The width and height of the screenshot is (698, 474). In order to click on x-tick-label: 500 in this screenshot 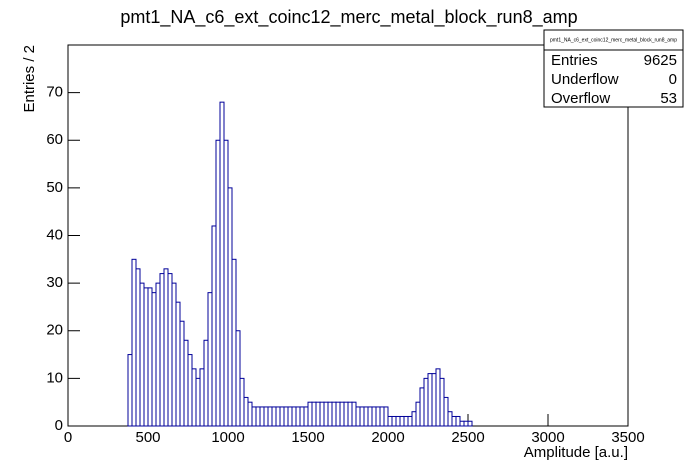, I will do `click(147, 437)`.